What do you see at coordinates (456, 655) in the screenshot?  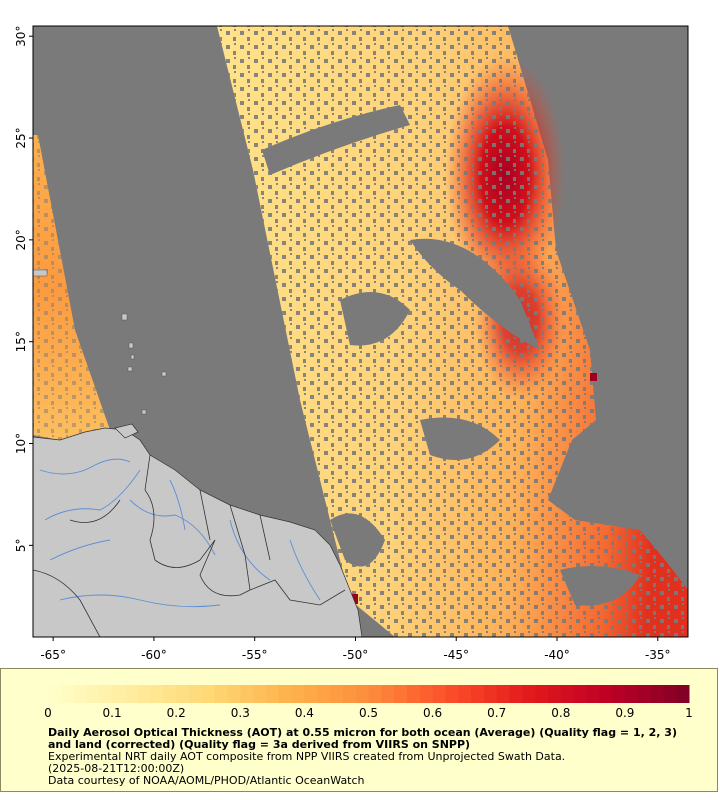 I see `x-tick-label: -45°` at bounding box center [456, 655].